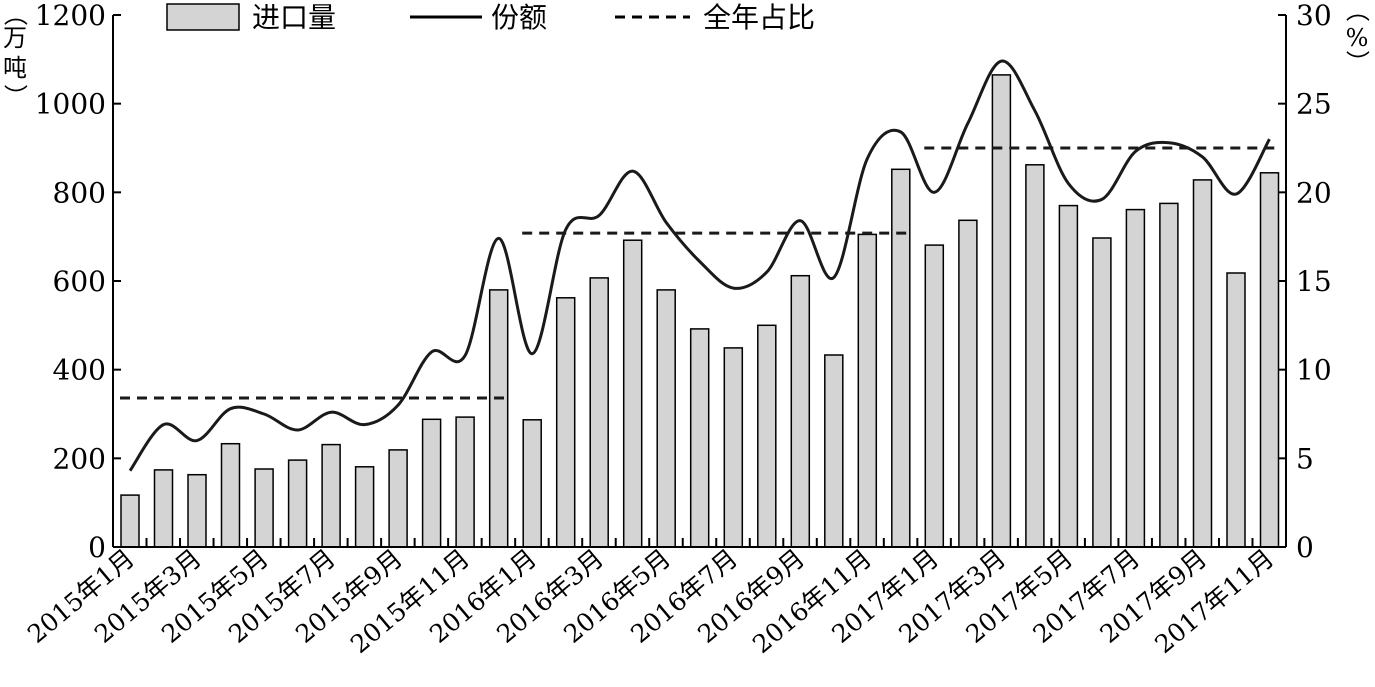 The width and height of the screenshot is (1375, 687). What do you see at coordinates (733, 447) in the screenshot?
I see `bar-2016年7月` at bounding box center [733, 447].